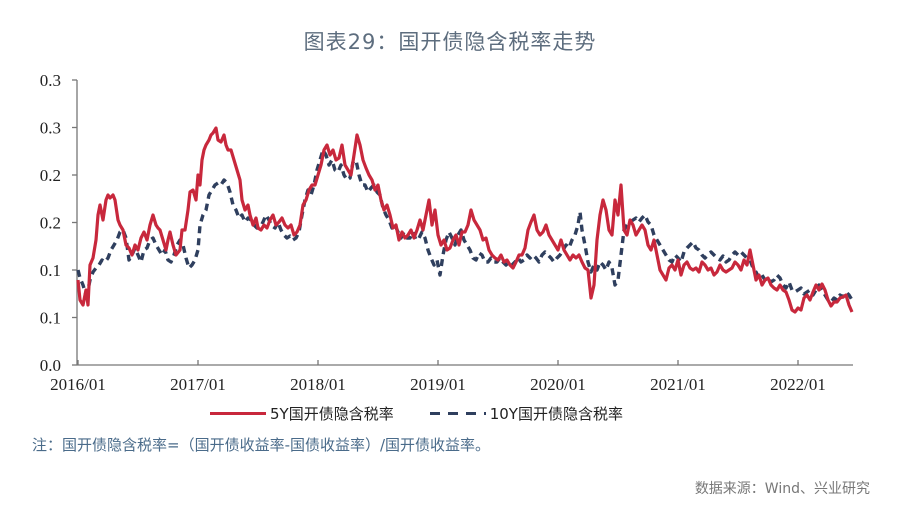 Image resolution: width=900 pixels, height=509 pixels. I want to click on x-tick-label: 2021/01, so click(678, 384).